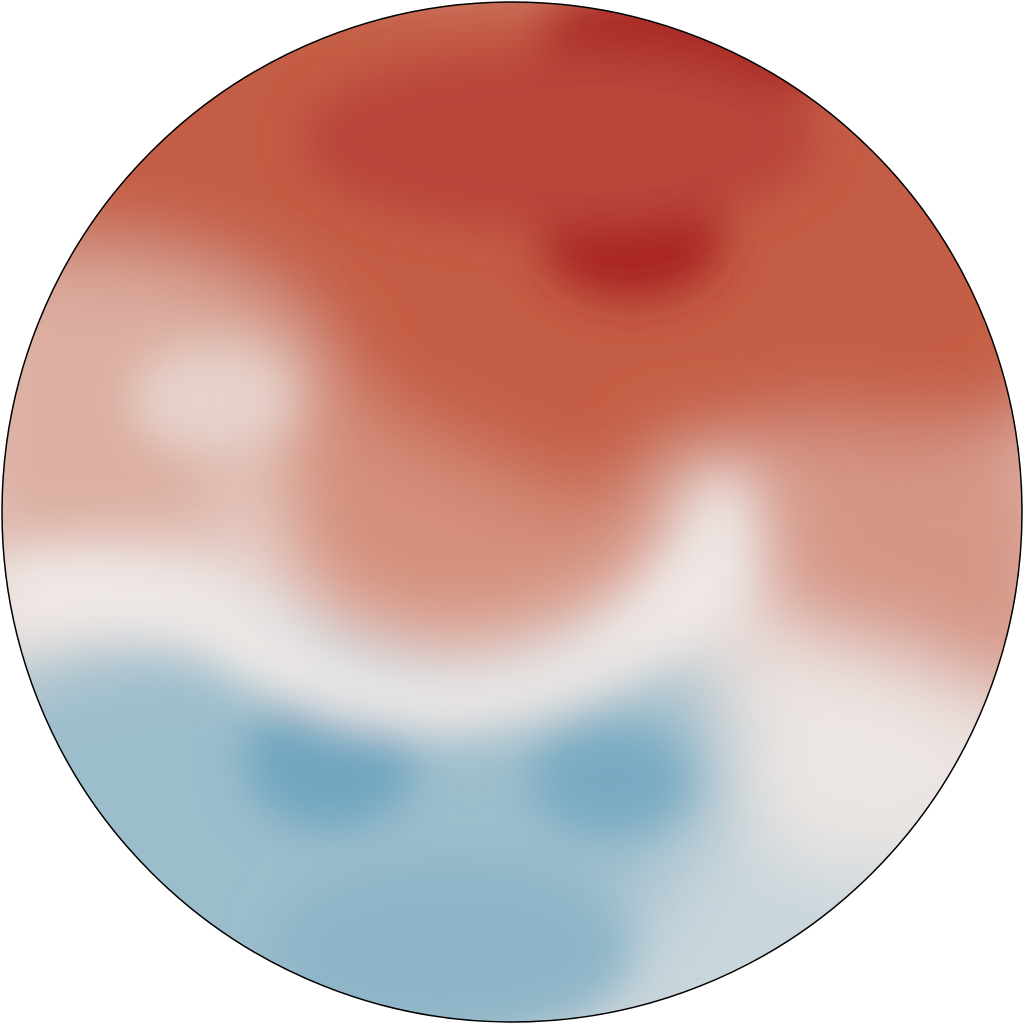 The height and width of the screenshot is (1024, 1024). What do you see at coordinates (889, 560) in the screenshot?
I see `right-salmon-region` at bounding box center [889, 560].